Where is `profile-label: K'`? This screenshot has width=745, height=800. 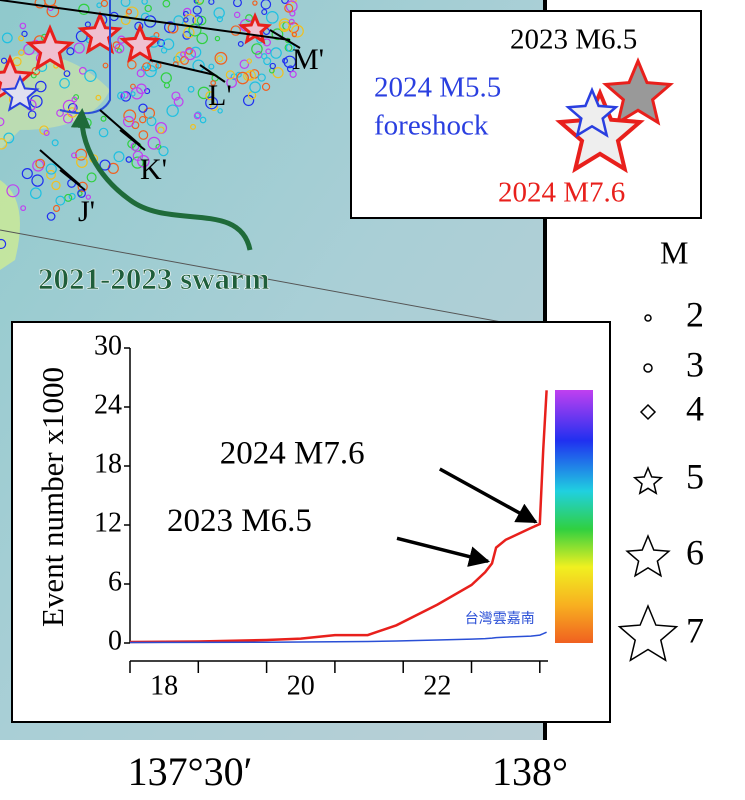 profile-label: K' is located at coordinates (153, 169).